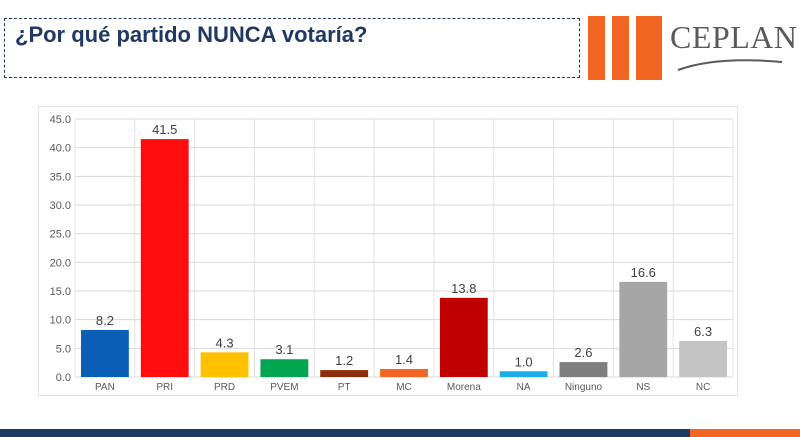  I want to click on x-tick-label: NC, so click(703, 387).